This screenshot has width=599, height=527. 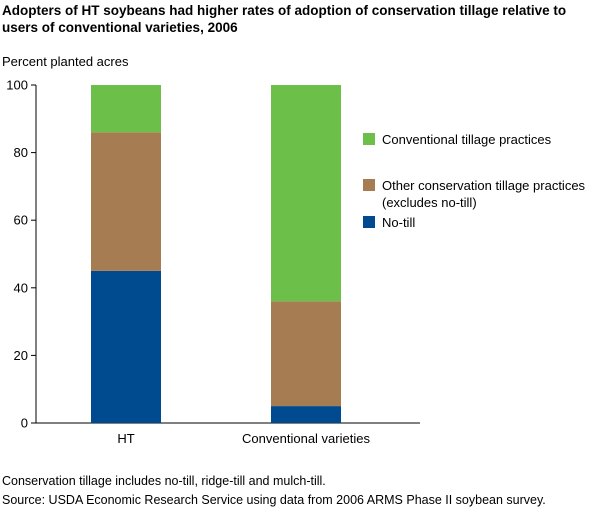 What do you see at coordinates (467, 139) in the screenshot?
I see `legend-label: Conventional tillage practices` at bounding box center [467, 139].